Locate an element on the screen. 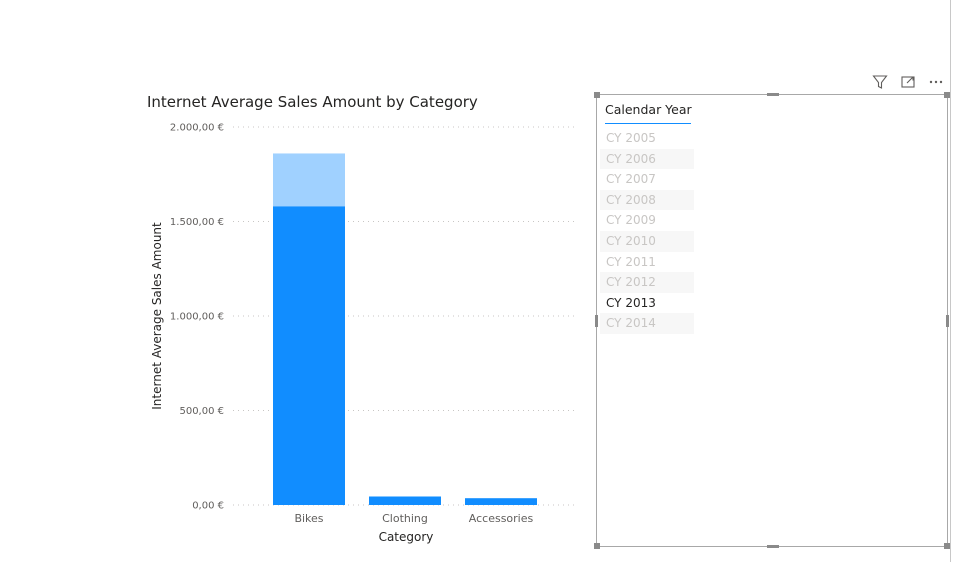 The width and height of the screenshot is (956, 562). resize-handle-left is located at coordinates (596, 321).